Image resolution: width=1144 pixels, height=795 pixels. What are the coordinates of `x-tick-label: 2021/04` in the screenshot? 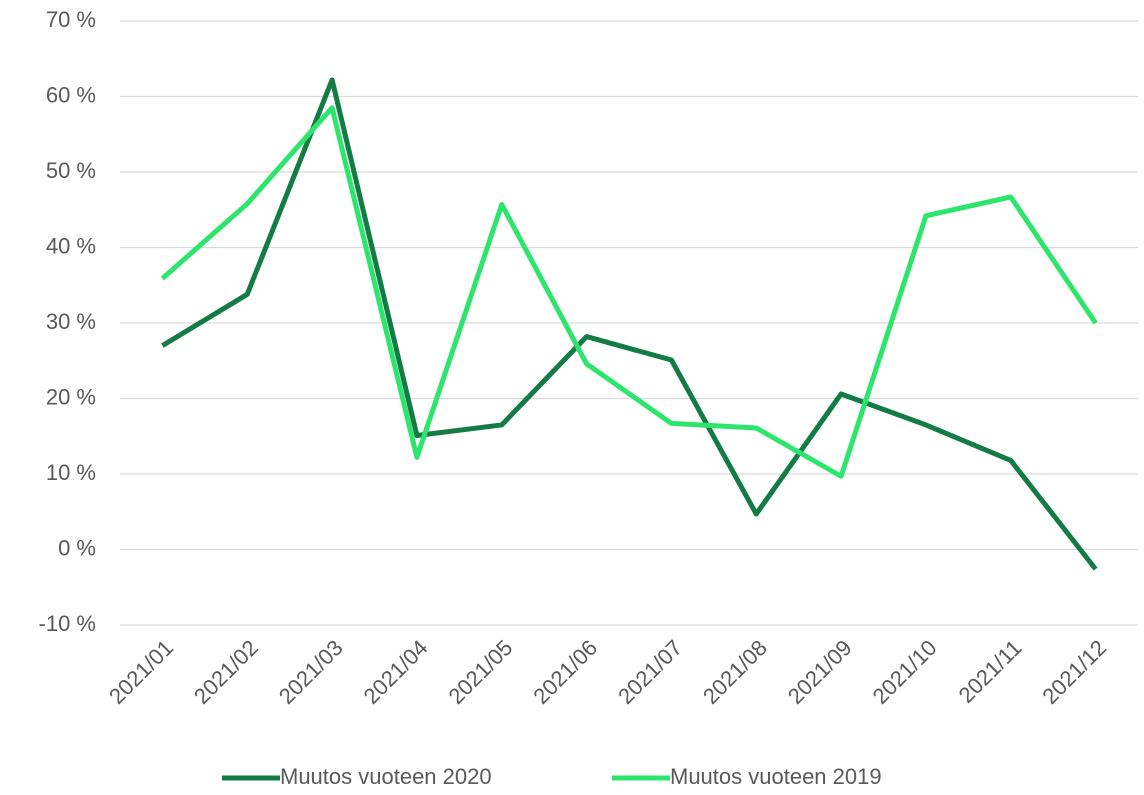 It's located at (396, 672).